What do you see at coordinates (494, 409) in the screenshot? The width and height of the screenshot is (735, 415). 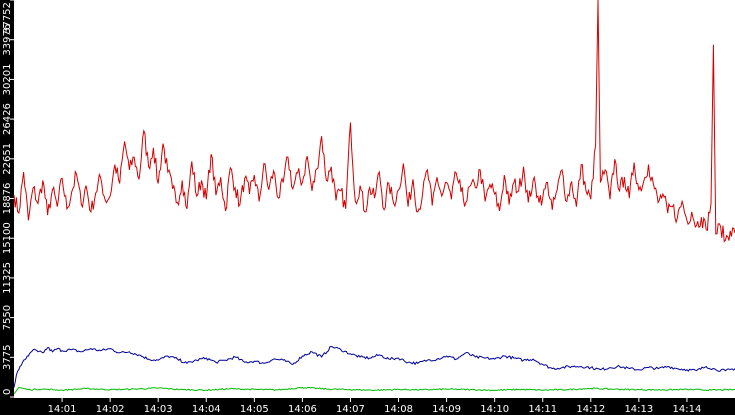 I see `x-tick-label: 14:10` at bounding box center [494, 409].